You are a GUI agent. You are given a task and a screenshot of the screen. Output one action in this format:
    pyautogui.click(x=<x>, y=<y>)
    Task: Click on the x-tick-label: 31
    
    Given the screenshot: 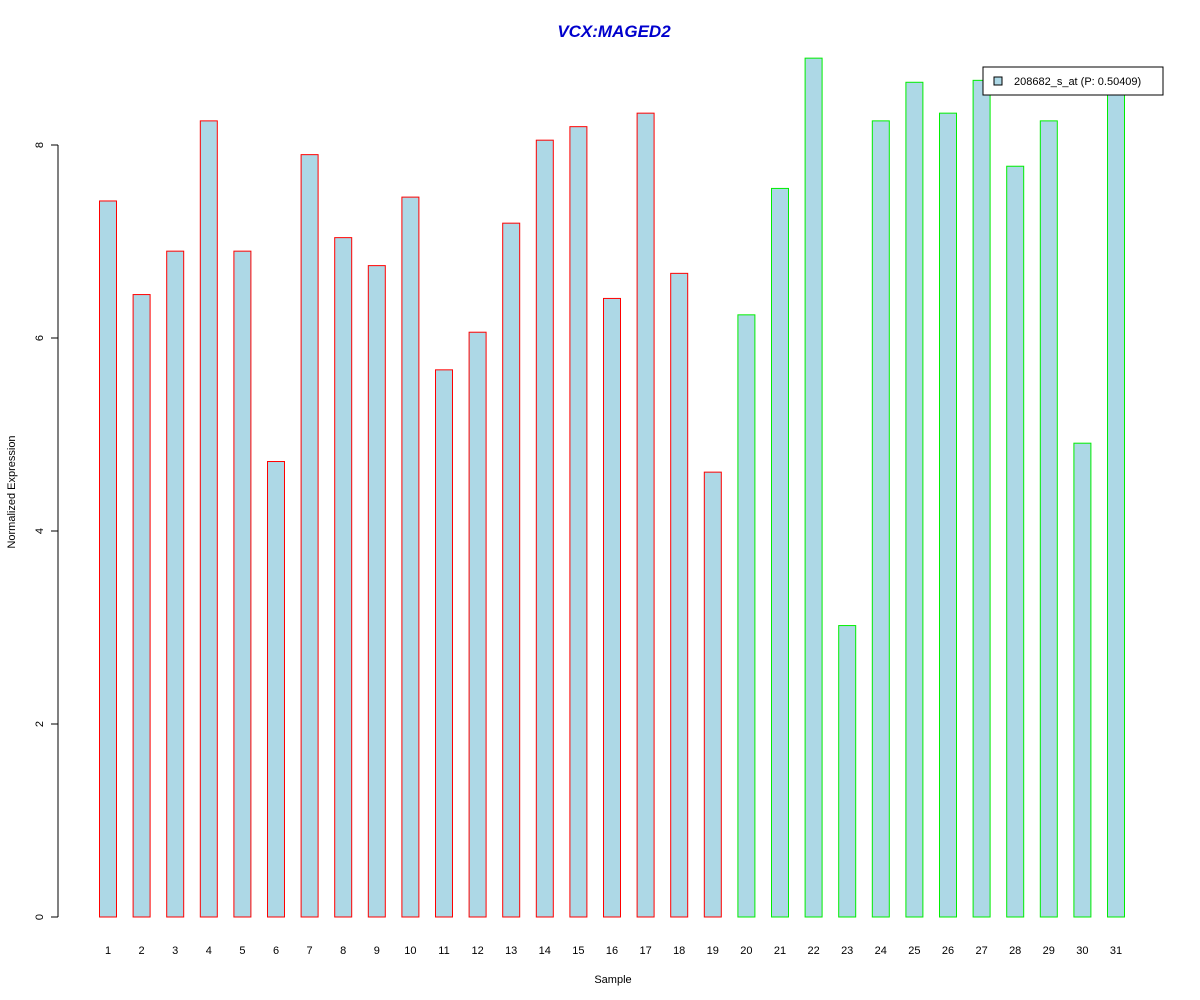 What is the action you would take?
    pyautogui.click(x=1116, y=951)
    